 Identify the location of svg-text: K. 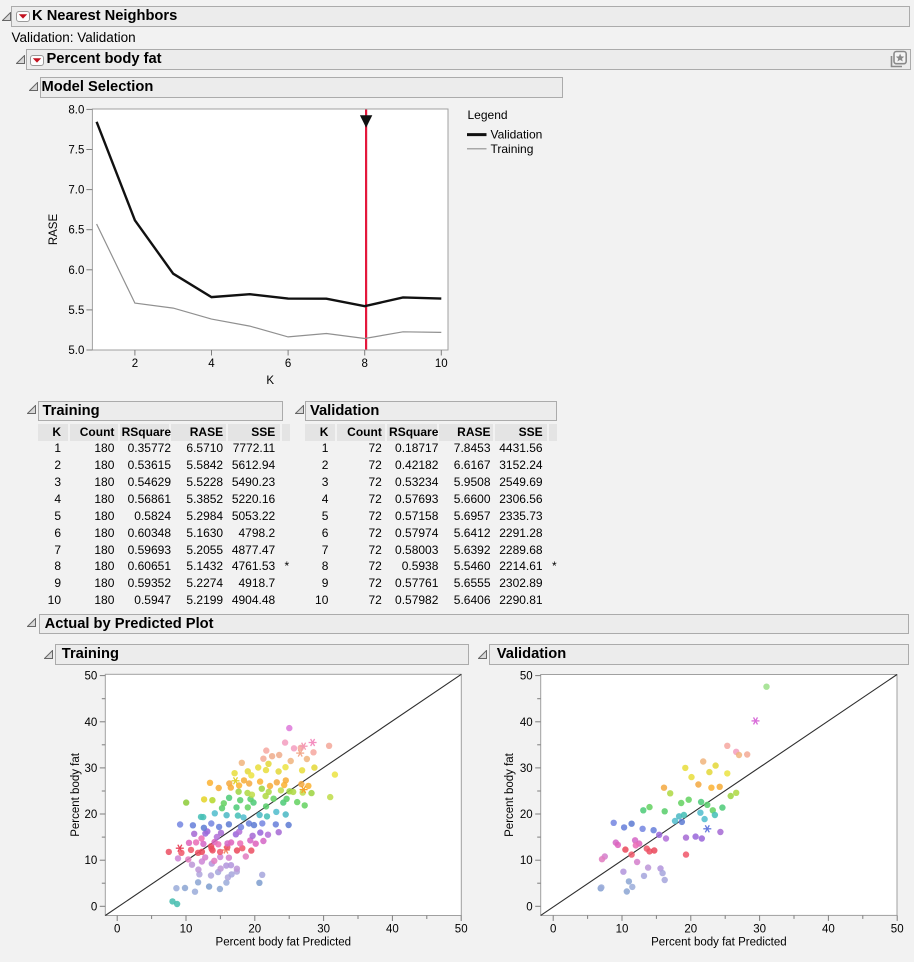
(270, 381).